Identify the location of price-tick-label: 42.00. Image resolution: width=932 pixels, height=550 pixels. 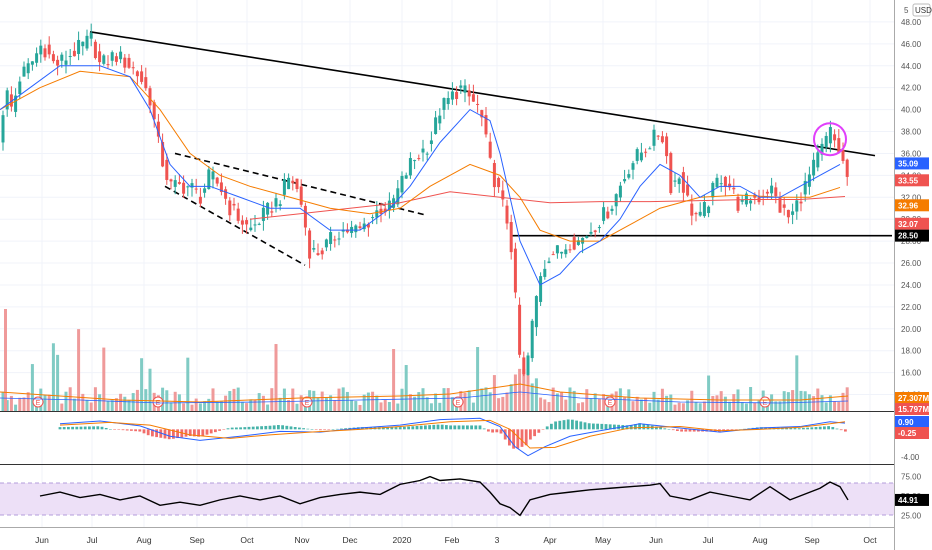
(911, 88).